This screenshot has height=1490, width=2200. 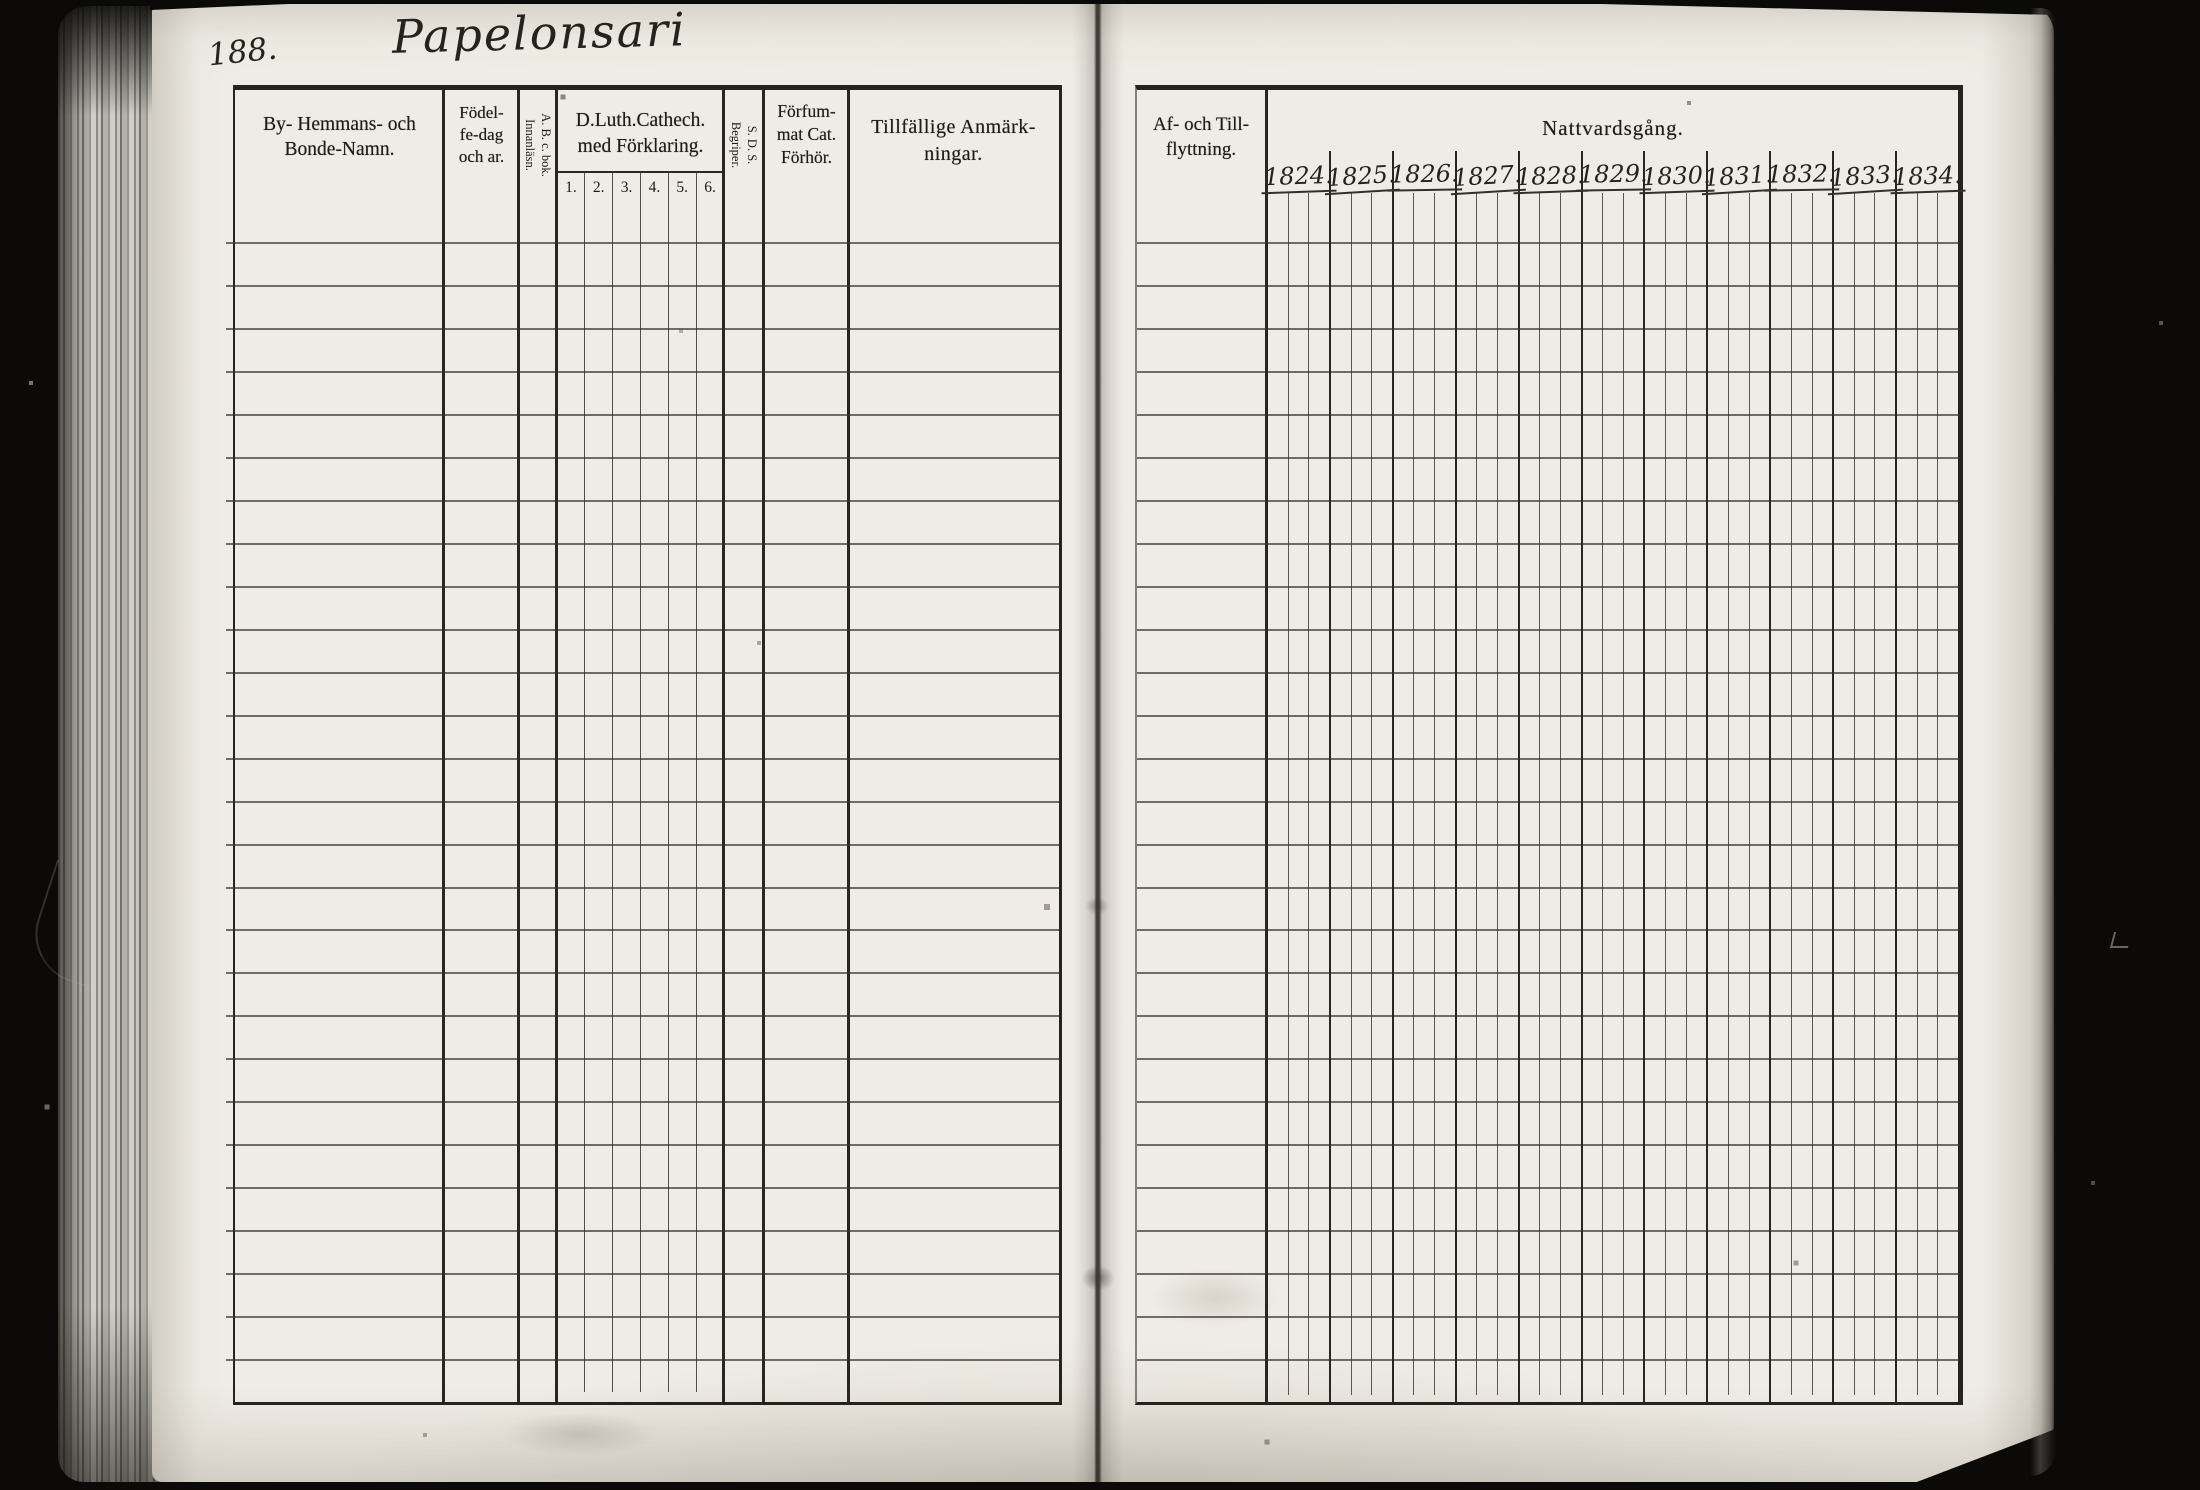 What do you see at coordinates (339, 137) in the screenshot?
I see `header-name-column: By- Hemmans- och Bonde-Namn.` at bounding box center [339, 137].